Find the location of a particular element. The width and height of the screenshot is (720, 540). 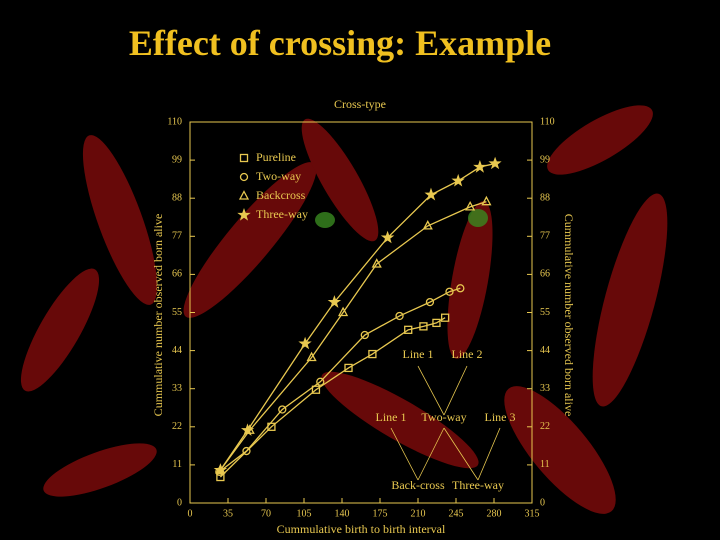

y-tick-label: 55 is located at coordinates (177, 312).